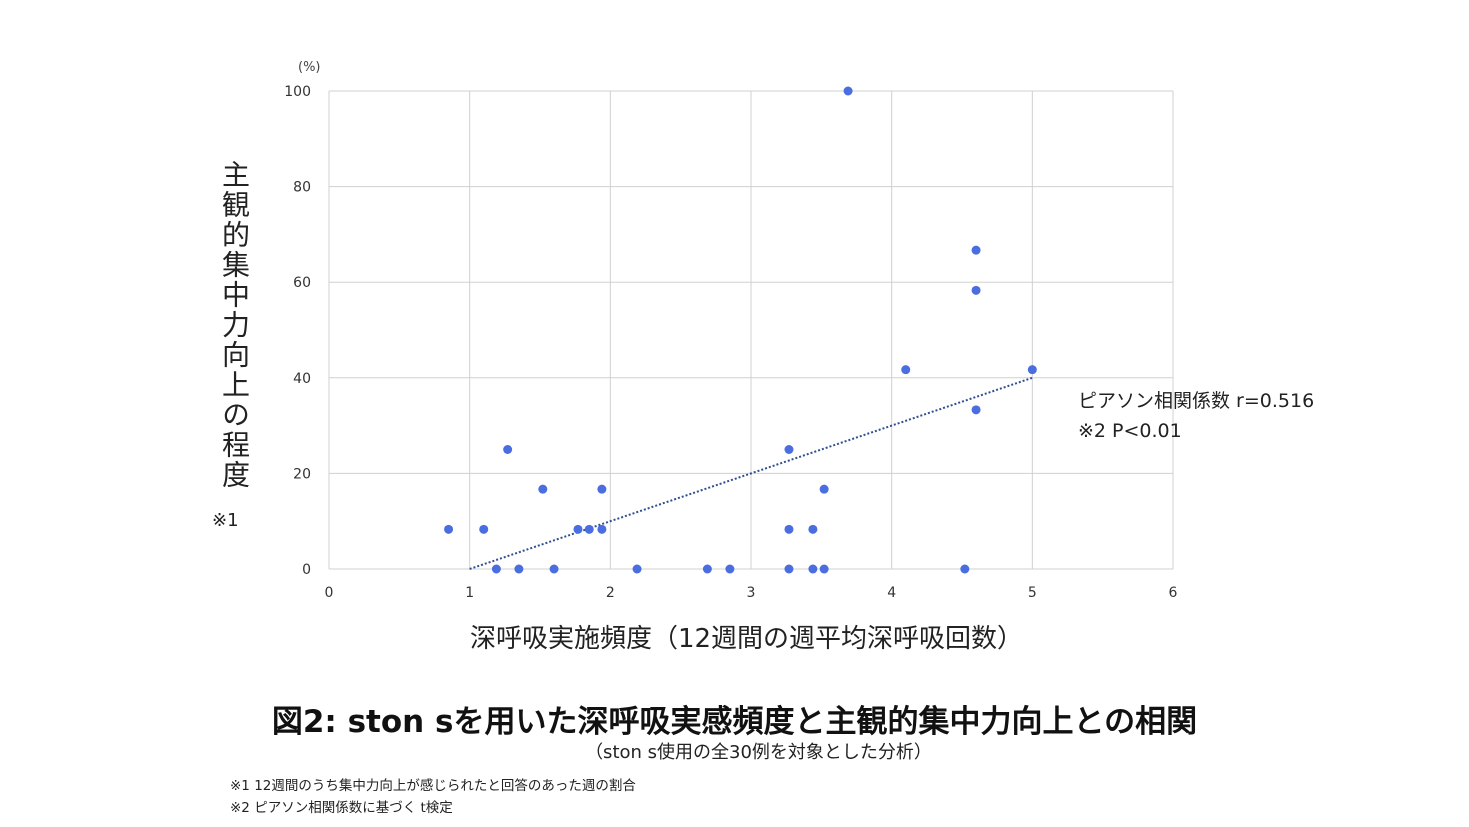 Image resolution: width=1469 pixels, height=827 pixels. Describe the element at coordinates (433, 786) in the screenshot. I see `footnote-1: ※1 12週間のうち集中力向上が感じられたと回答のあった週の割合` at that location.